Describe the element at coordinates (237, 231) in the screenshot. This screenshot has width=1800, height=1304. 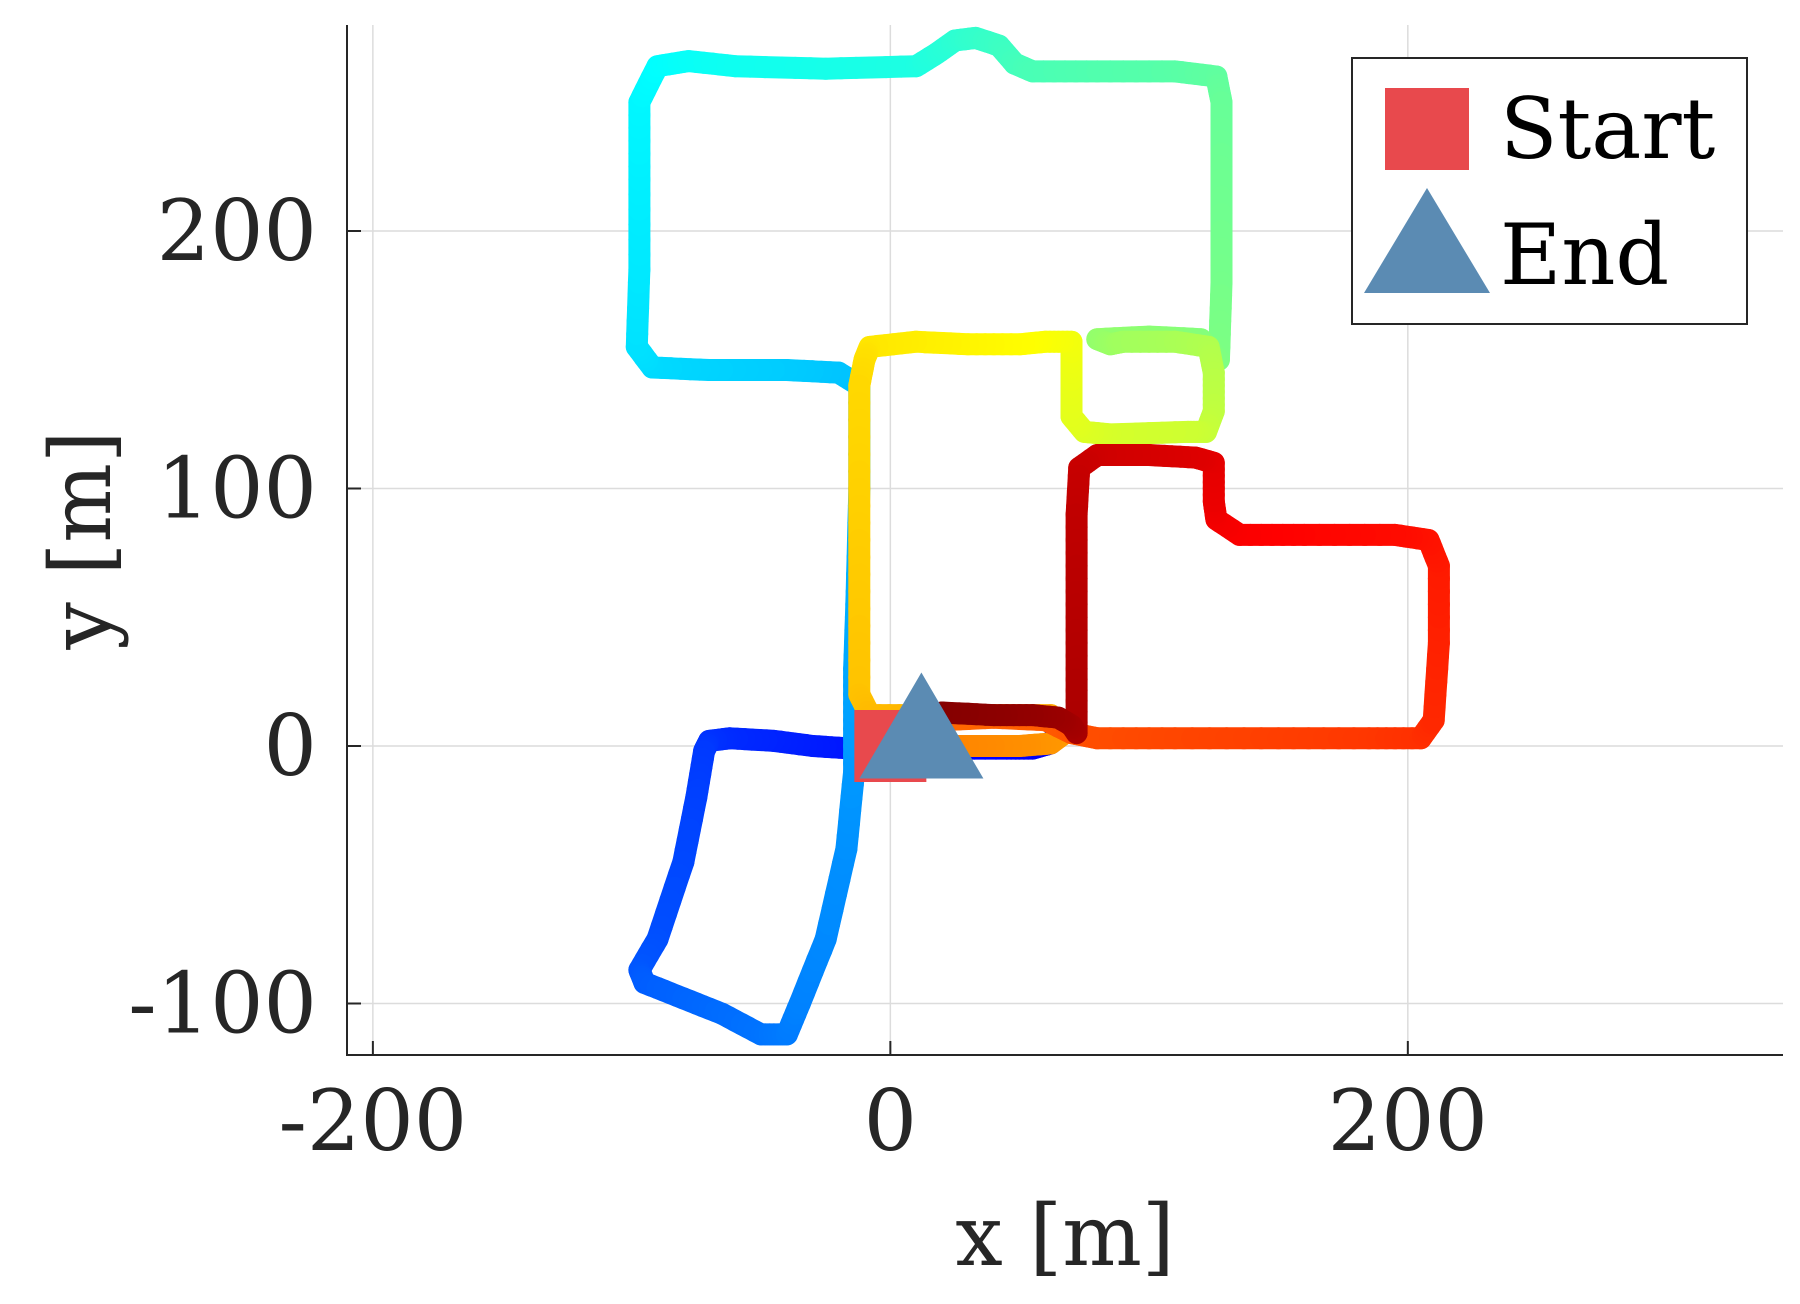
I see `y-tick-label: 200` at that location.